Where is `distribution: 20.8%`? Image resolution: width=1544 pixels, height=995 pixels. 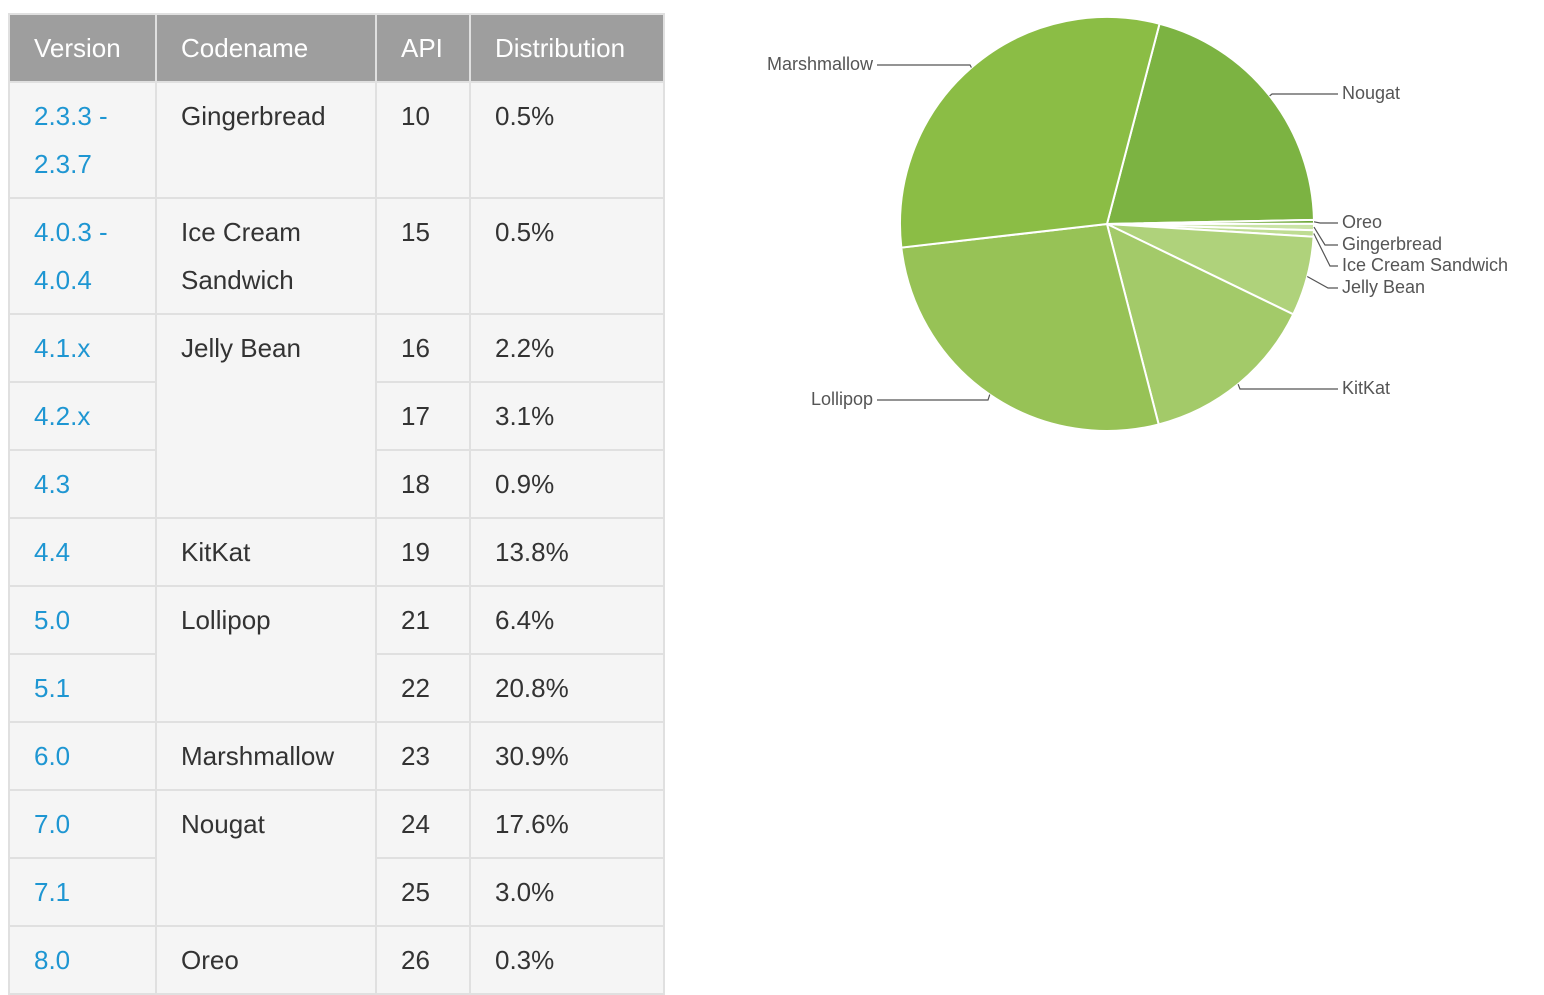 distribution: 20.8% is located at coordinates (567, 688).